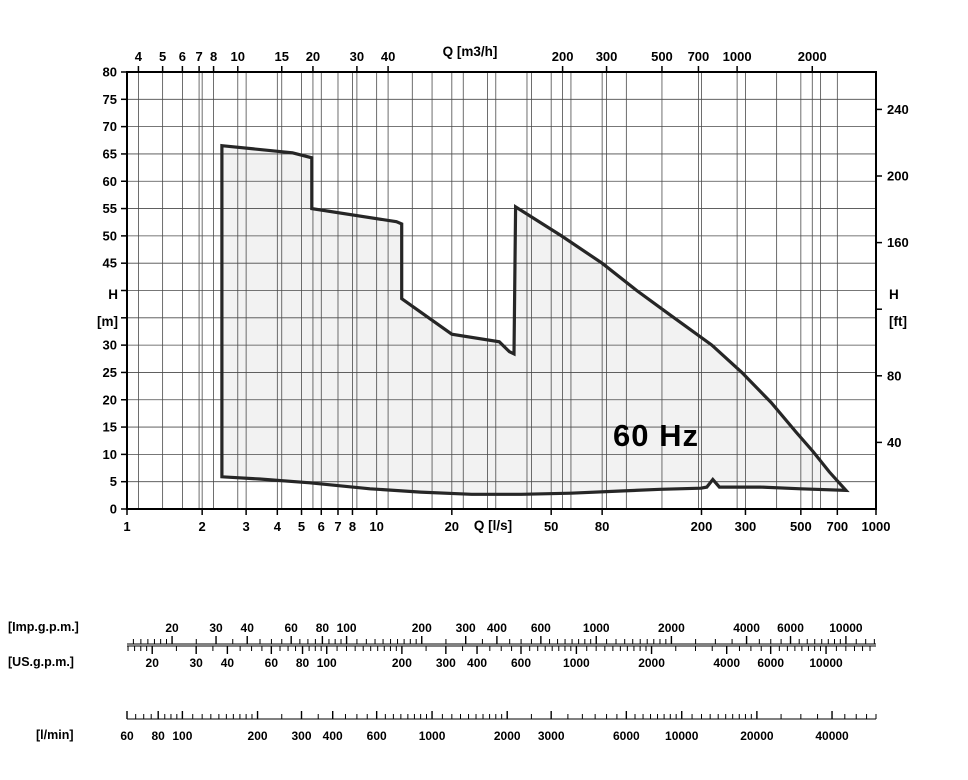  Describe the element at coordinates (576, 663) in the screenshot. I see `us-ruler-tick-label: 1000` at that location.